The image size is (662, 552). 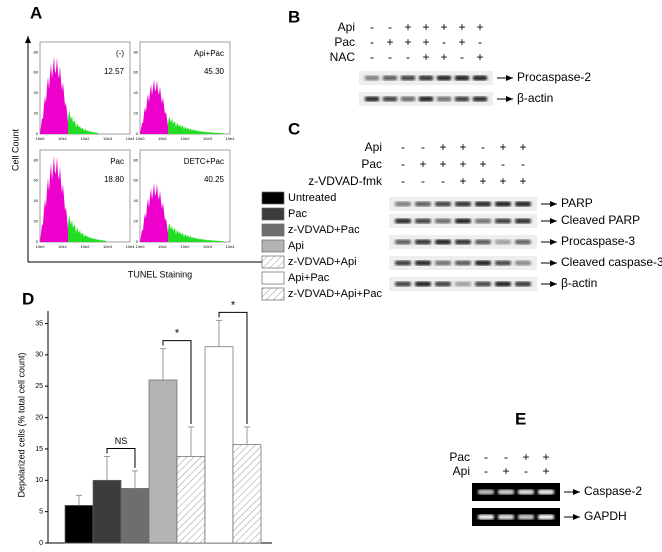 What do you see at coordinates (296, 246) in the screenshot?
I see `legend-label: Api` at bounding box center [296, 246].